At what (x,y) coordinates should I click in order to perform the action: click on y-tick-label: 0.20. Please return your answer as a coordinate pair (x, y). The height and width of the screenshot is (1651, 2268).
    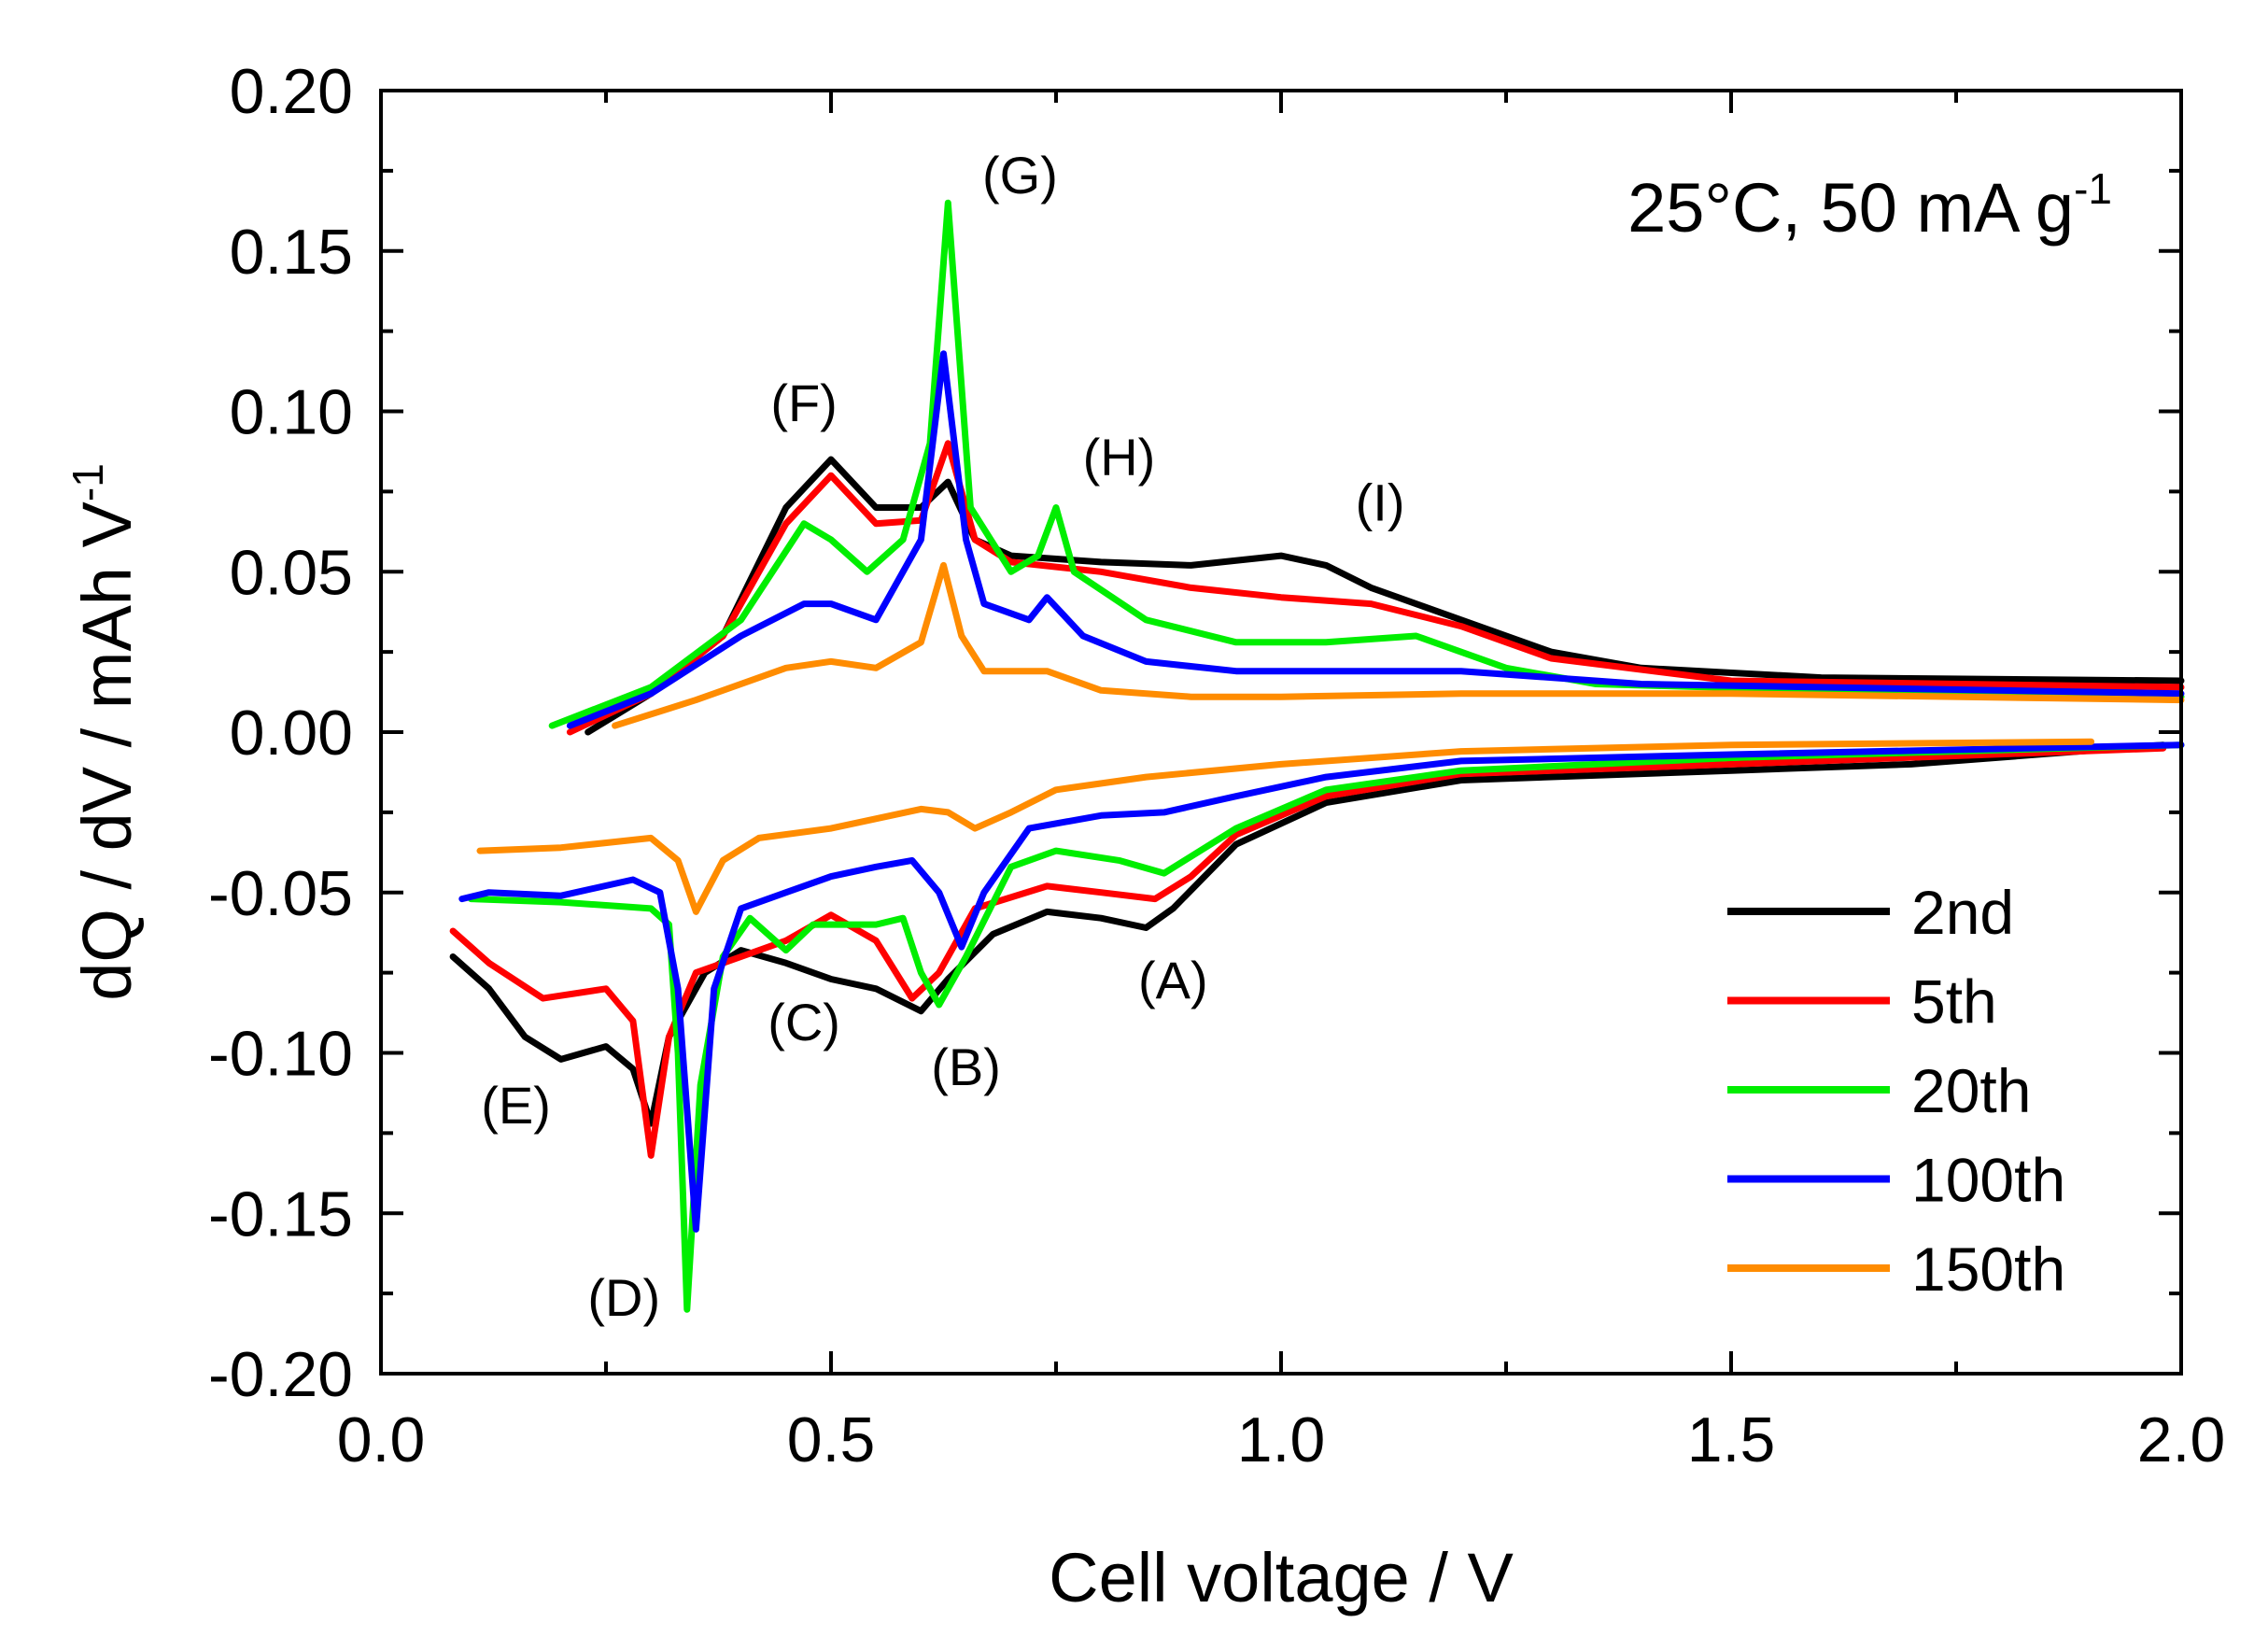
    Looking at the image, I should click on (292, 91).